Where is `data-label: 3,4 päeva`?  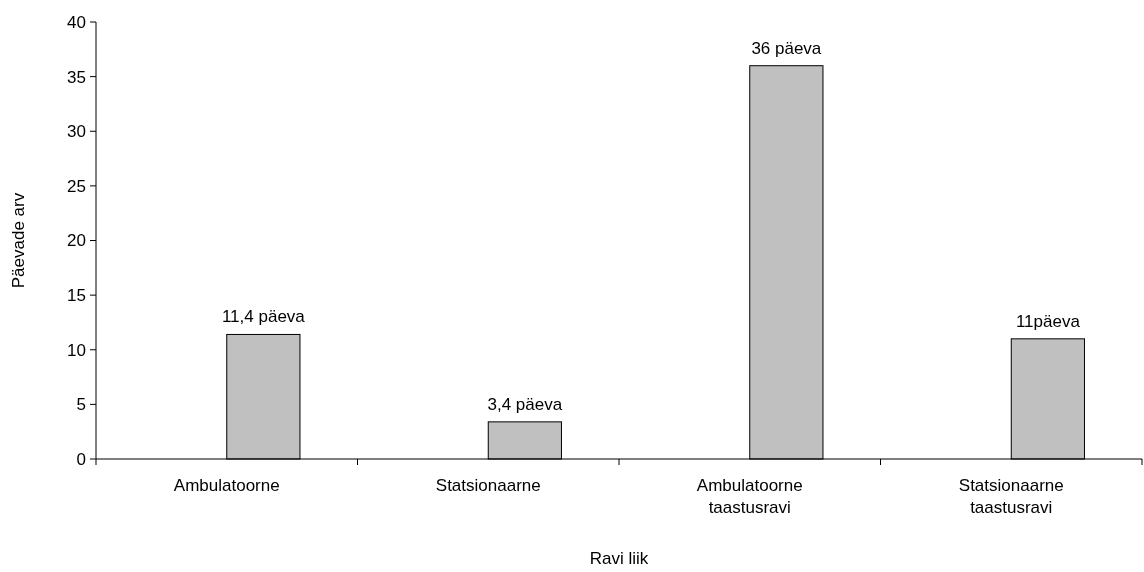 data-label: 3,4 päeva is located at coordinates (525, 404).